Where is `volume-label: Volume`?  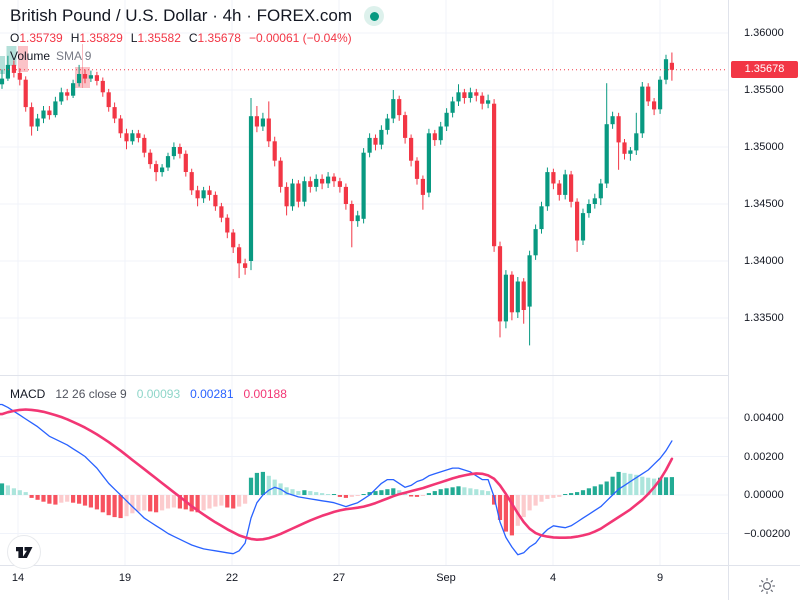
volume-label: Volume is located at coordinates (30, 56).